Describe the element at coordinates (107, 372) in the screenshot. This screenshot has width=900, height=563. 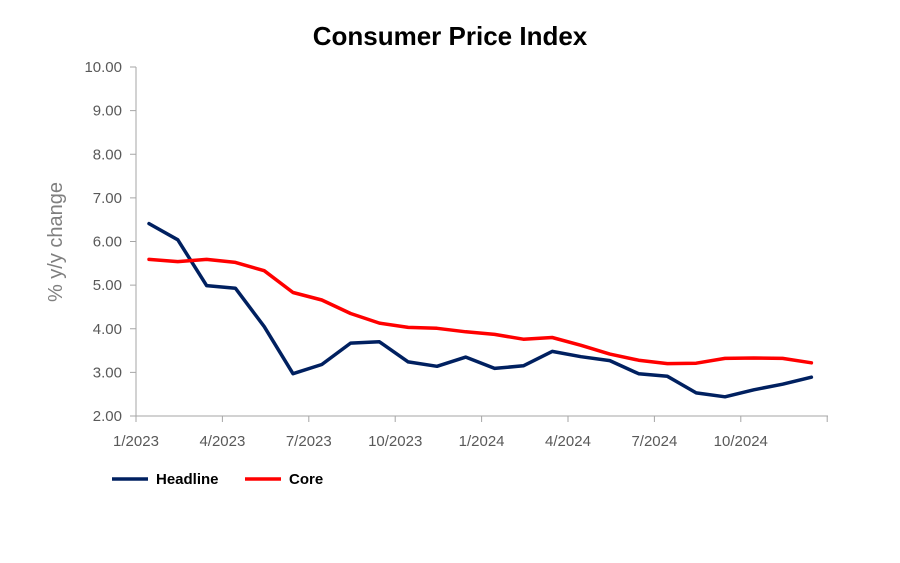
I see `y-tick-label: 3.00` at that location.